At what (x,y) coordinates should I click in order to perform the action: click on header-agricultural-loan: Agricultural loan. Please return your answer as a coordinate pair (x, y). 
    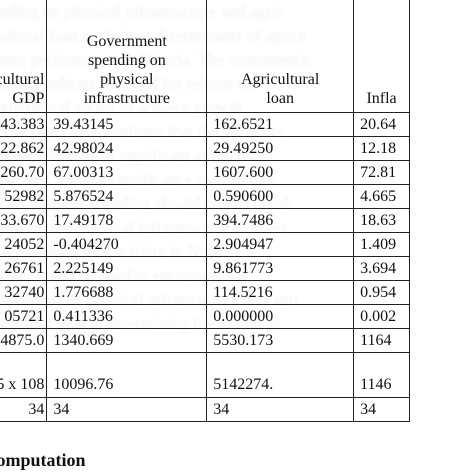
    Looking at the image, I should click on (280, 56).